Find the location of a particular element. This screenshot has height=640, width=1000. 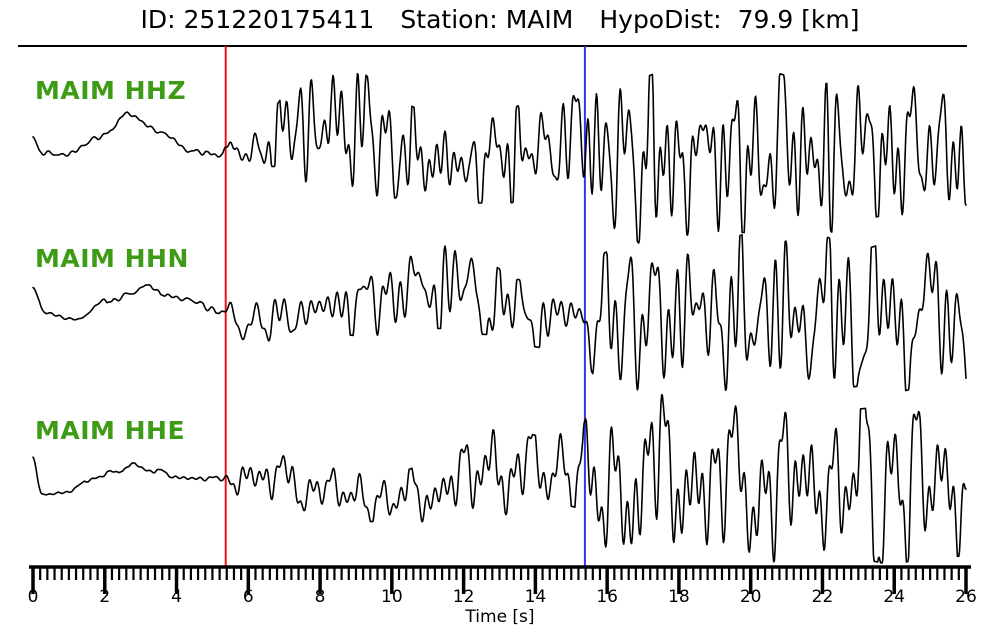

x-tick-label: 20 is located at coordinates (751, 597).